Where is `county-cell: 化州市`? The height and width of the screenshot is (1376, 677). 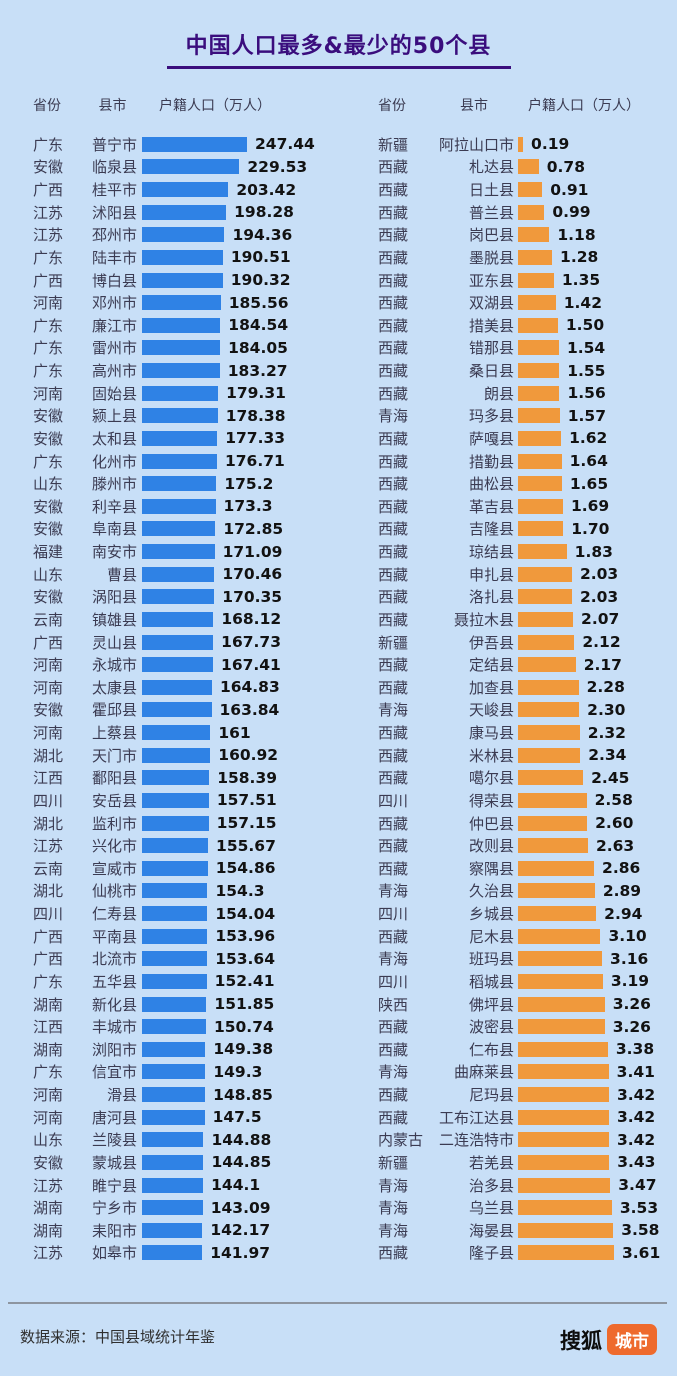 county-cell: 化州市 is located at coordinates (114, 461).